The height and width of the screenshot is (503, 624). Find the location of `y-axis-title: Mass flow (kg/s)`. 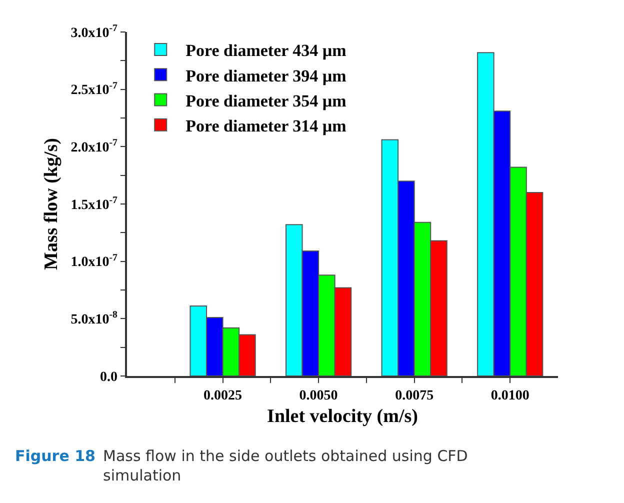

y-axis-title: Mass flow (kg/s) is located at coordinates (51, 204).